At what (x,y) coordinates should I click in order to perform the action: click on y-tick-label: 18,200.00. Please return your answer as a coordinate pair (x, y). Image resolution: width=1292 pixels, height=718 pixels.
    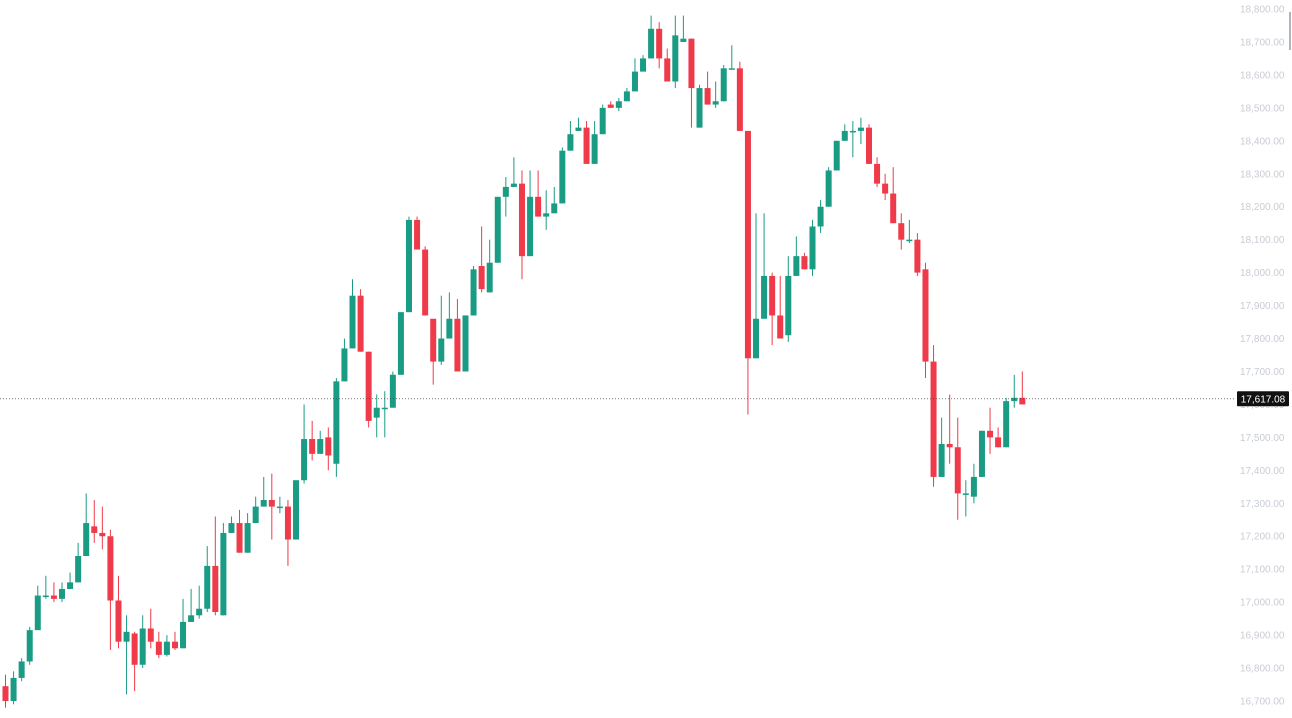
    Looking at the image, I should click on (1262, 207).